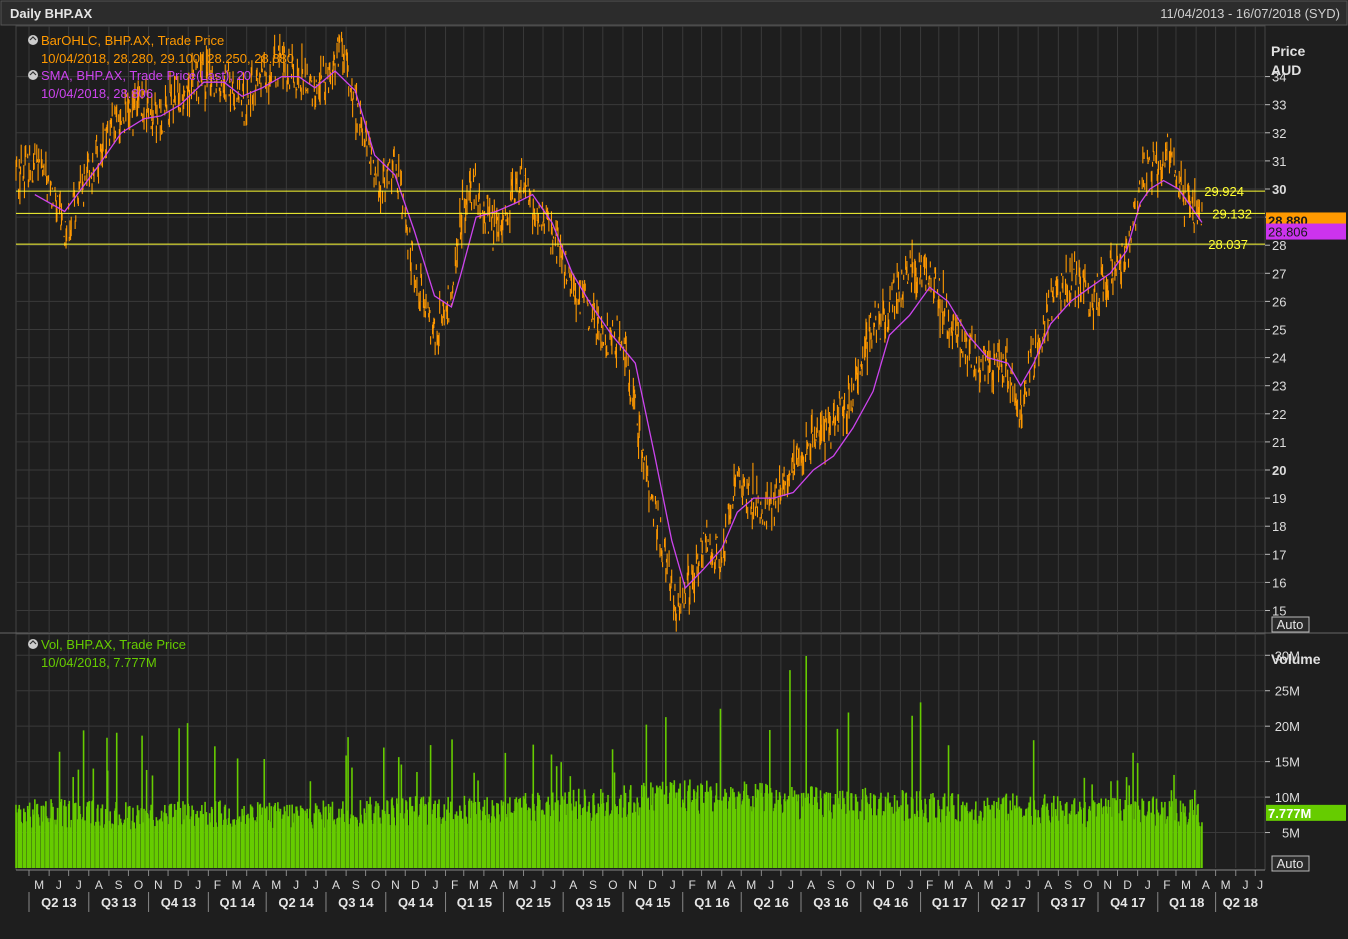 The image size is (1348, 939). What do you see at coordinates (1288, 232) in the screenshot?
I see `sma-tag-label: 28.806` at bounding box center [1288, 232].